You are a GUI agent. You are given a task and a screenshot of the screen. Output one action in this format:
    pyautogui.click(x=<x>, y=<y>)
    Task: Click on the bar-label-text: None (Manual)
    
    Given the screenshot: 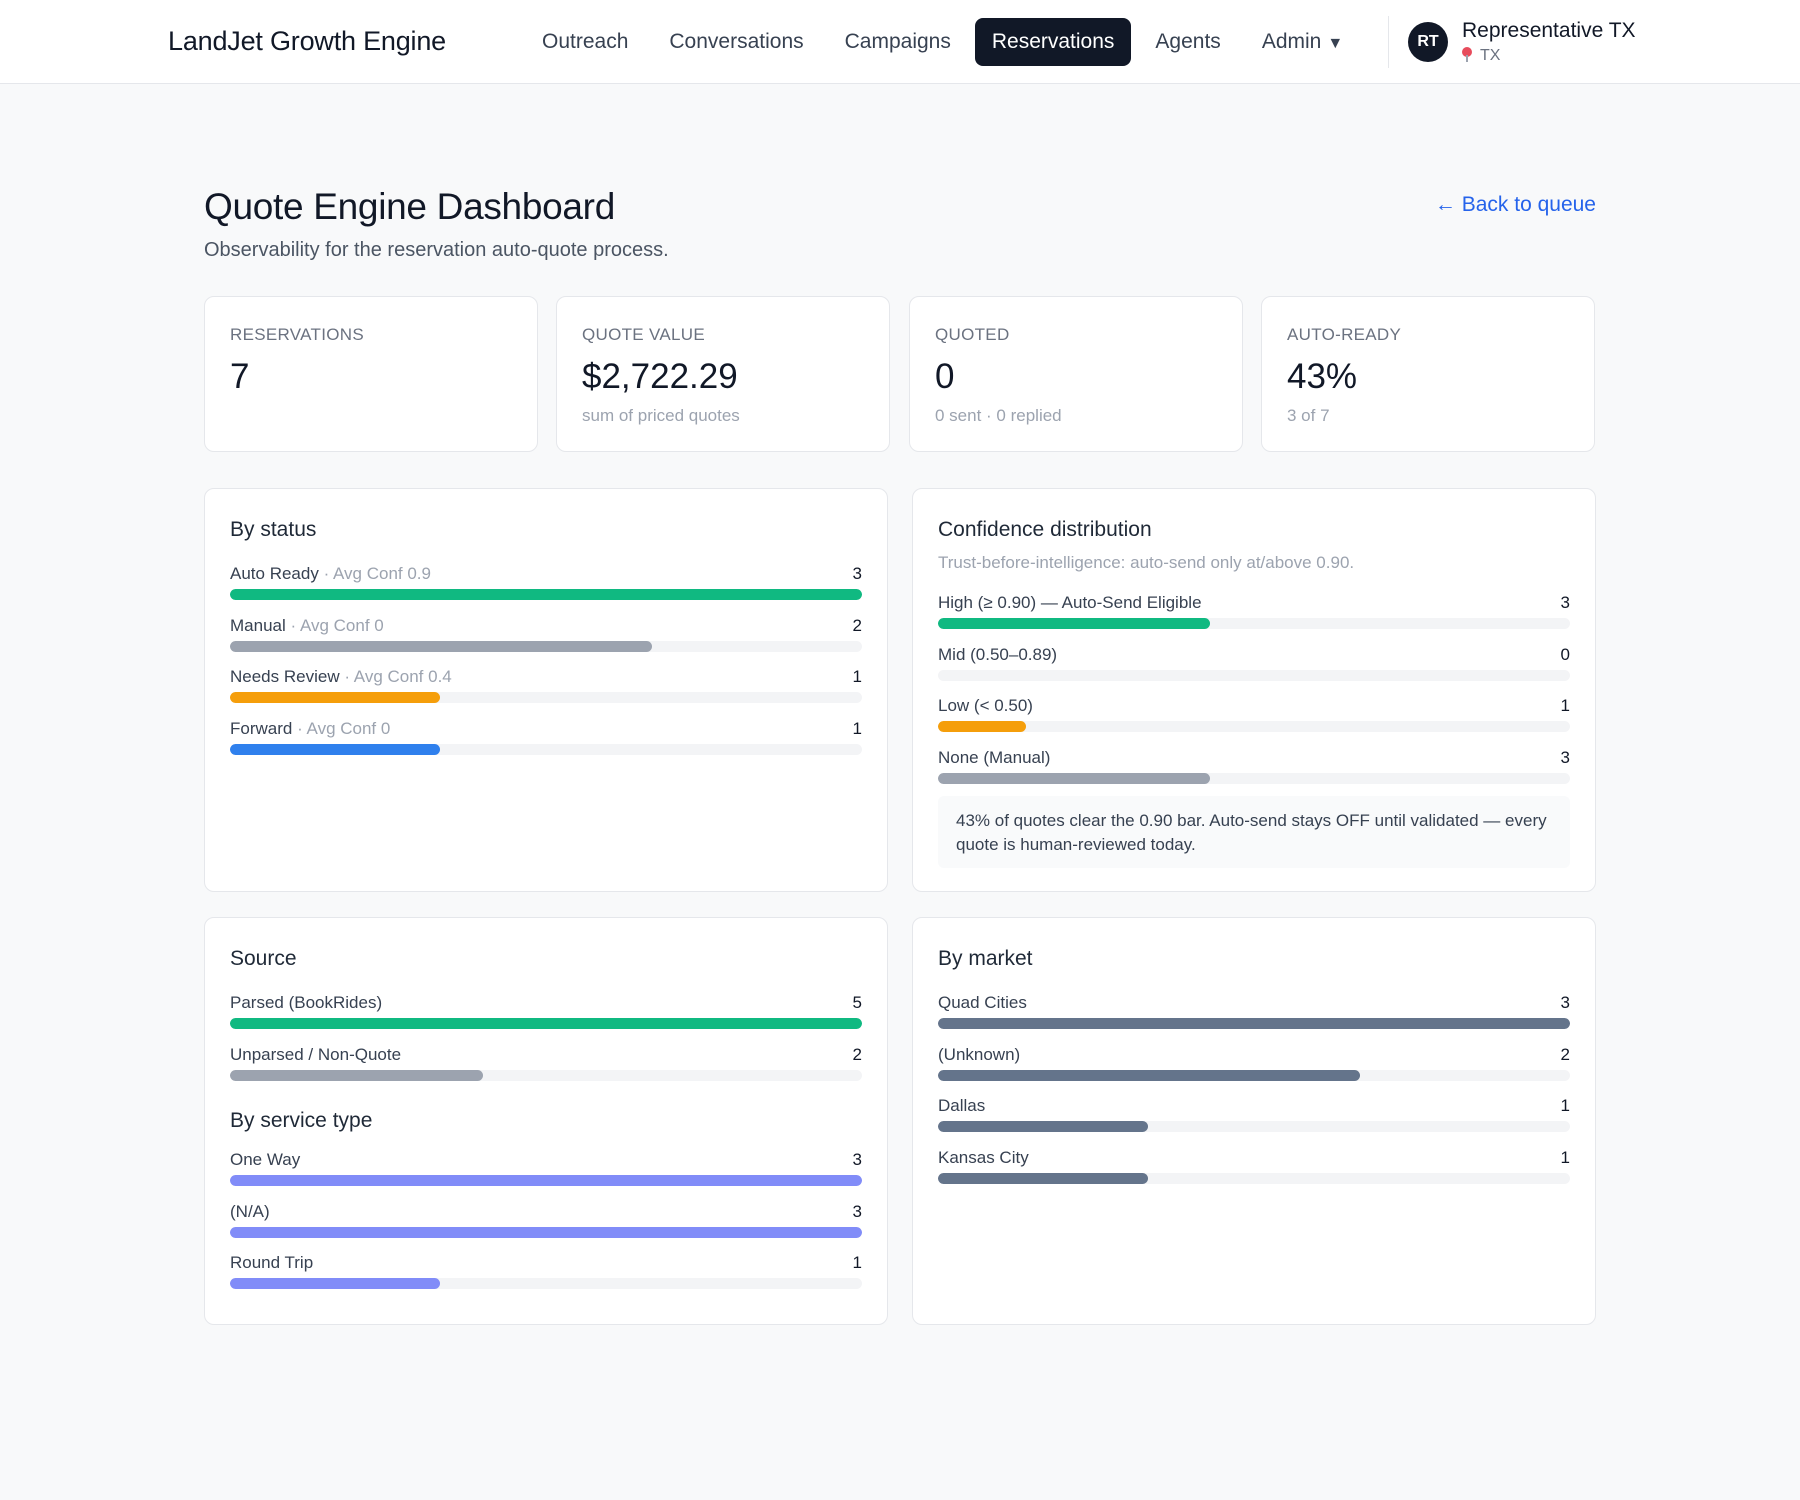 What is the action you would take?
    pyautogui.click(x=994, y=757)
    